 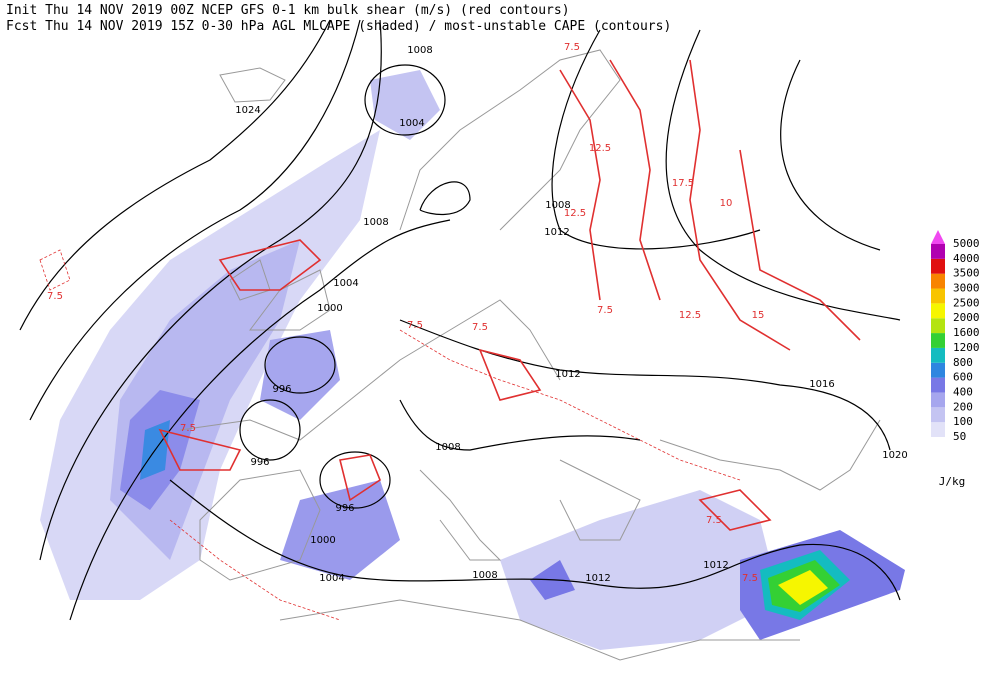 I want to click on colorbar-label: 3000, so click(x=966, y=288).